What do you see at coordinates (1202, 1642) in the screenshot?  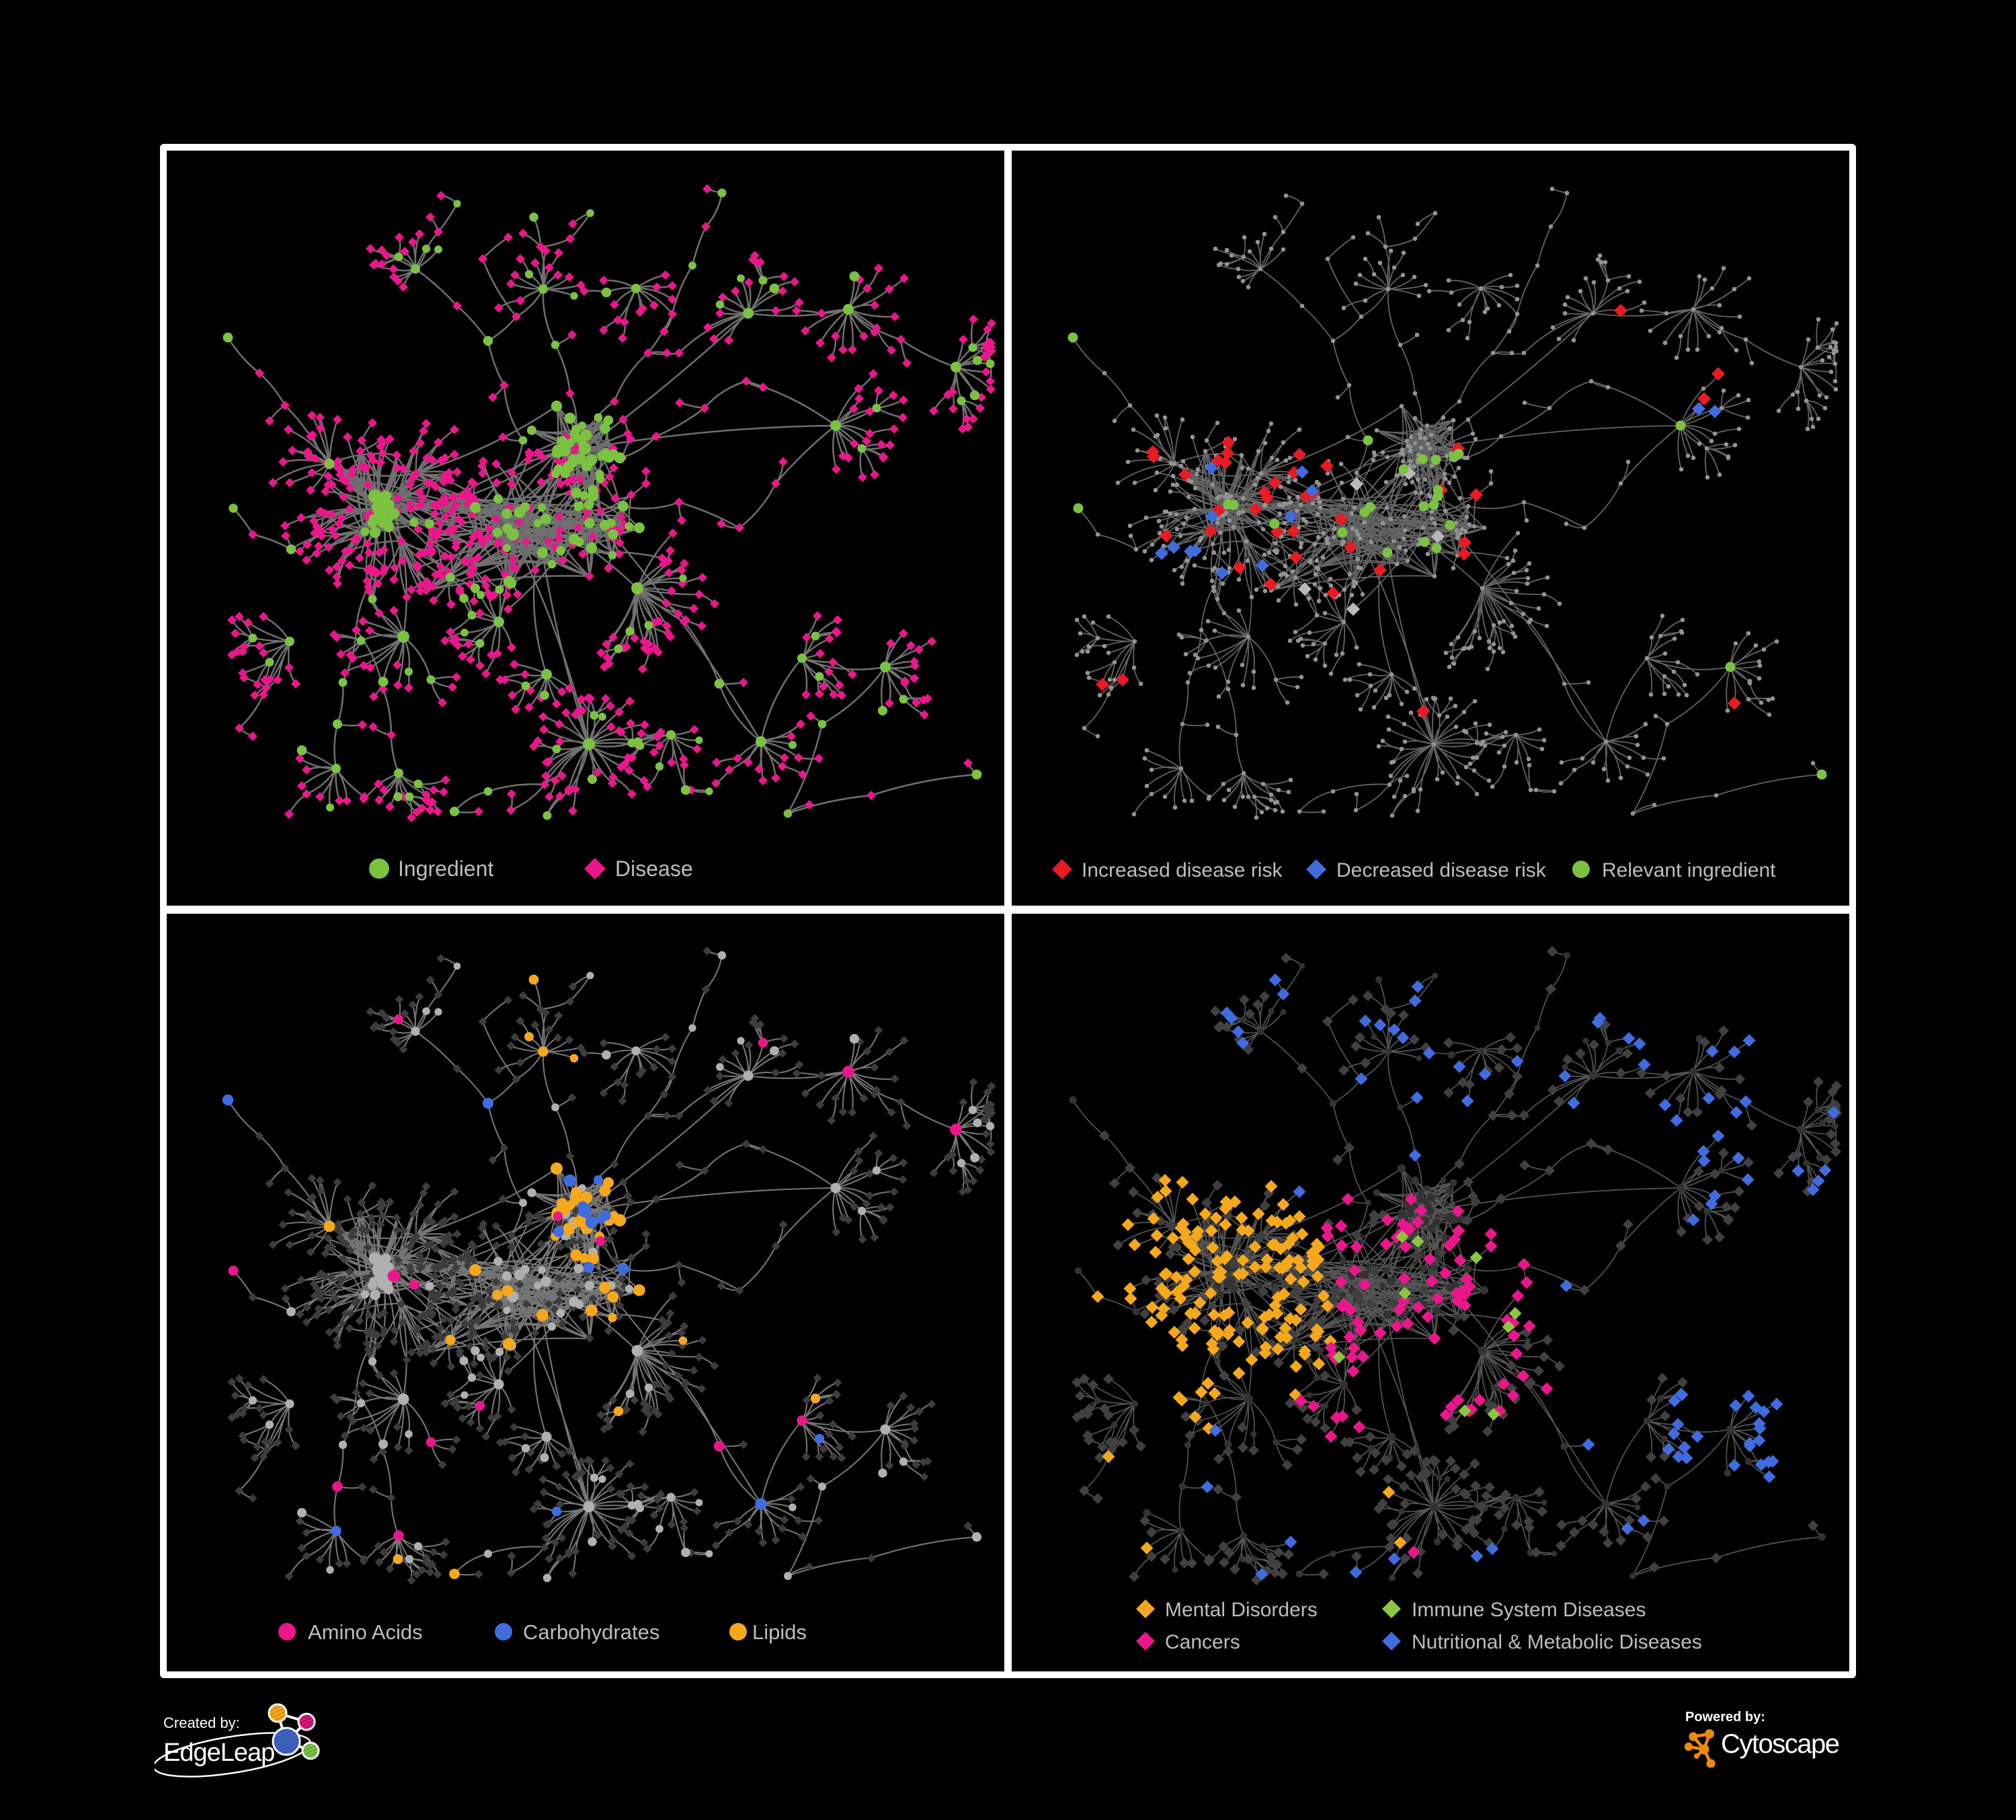 I see `svg-text: Cancers` at bounding box center [1202, 1642].